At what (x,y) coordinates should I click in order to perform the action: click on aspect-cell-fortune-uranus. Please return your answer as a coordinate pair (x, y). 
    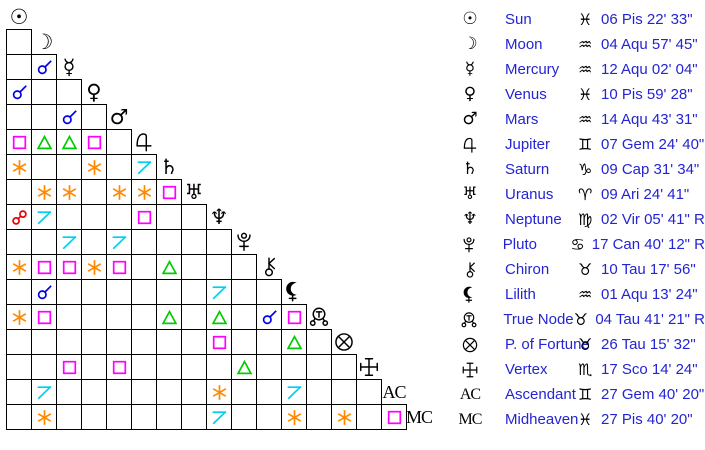
    Looking at the image, I should click on (194, 342).